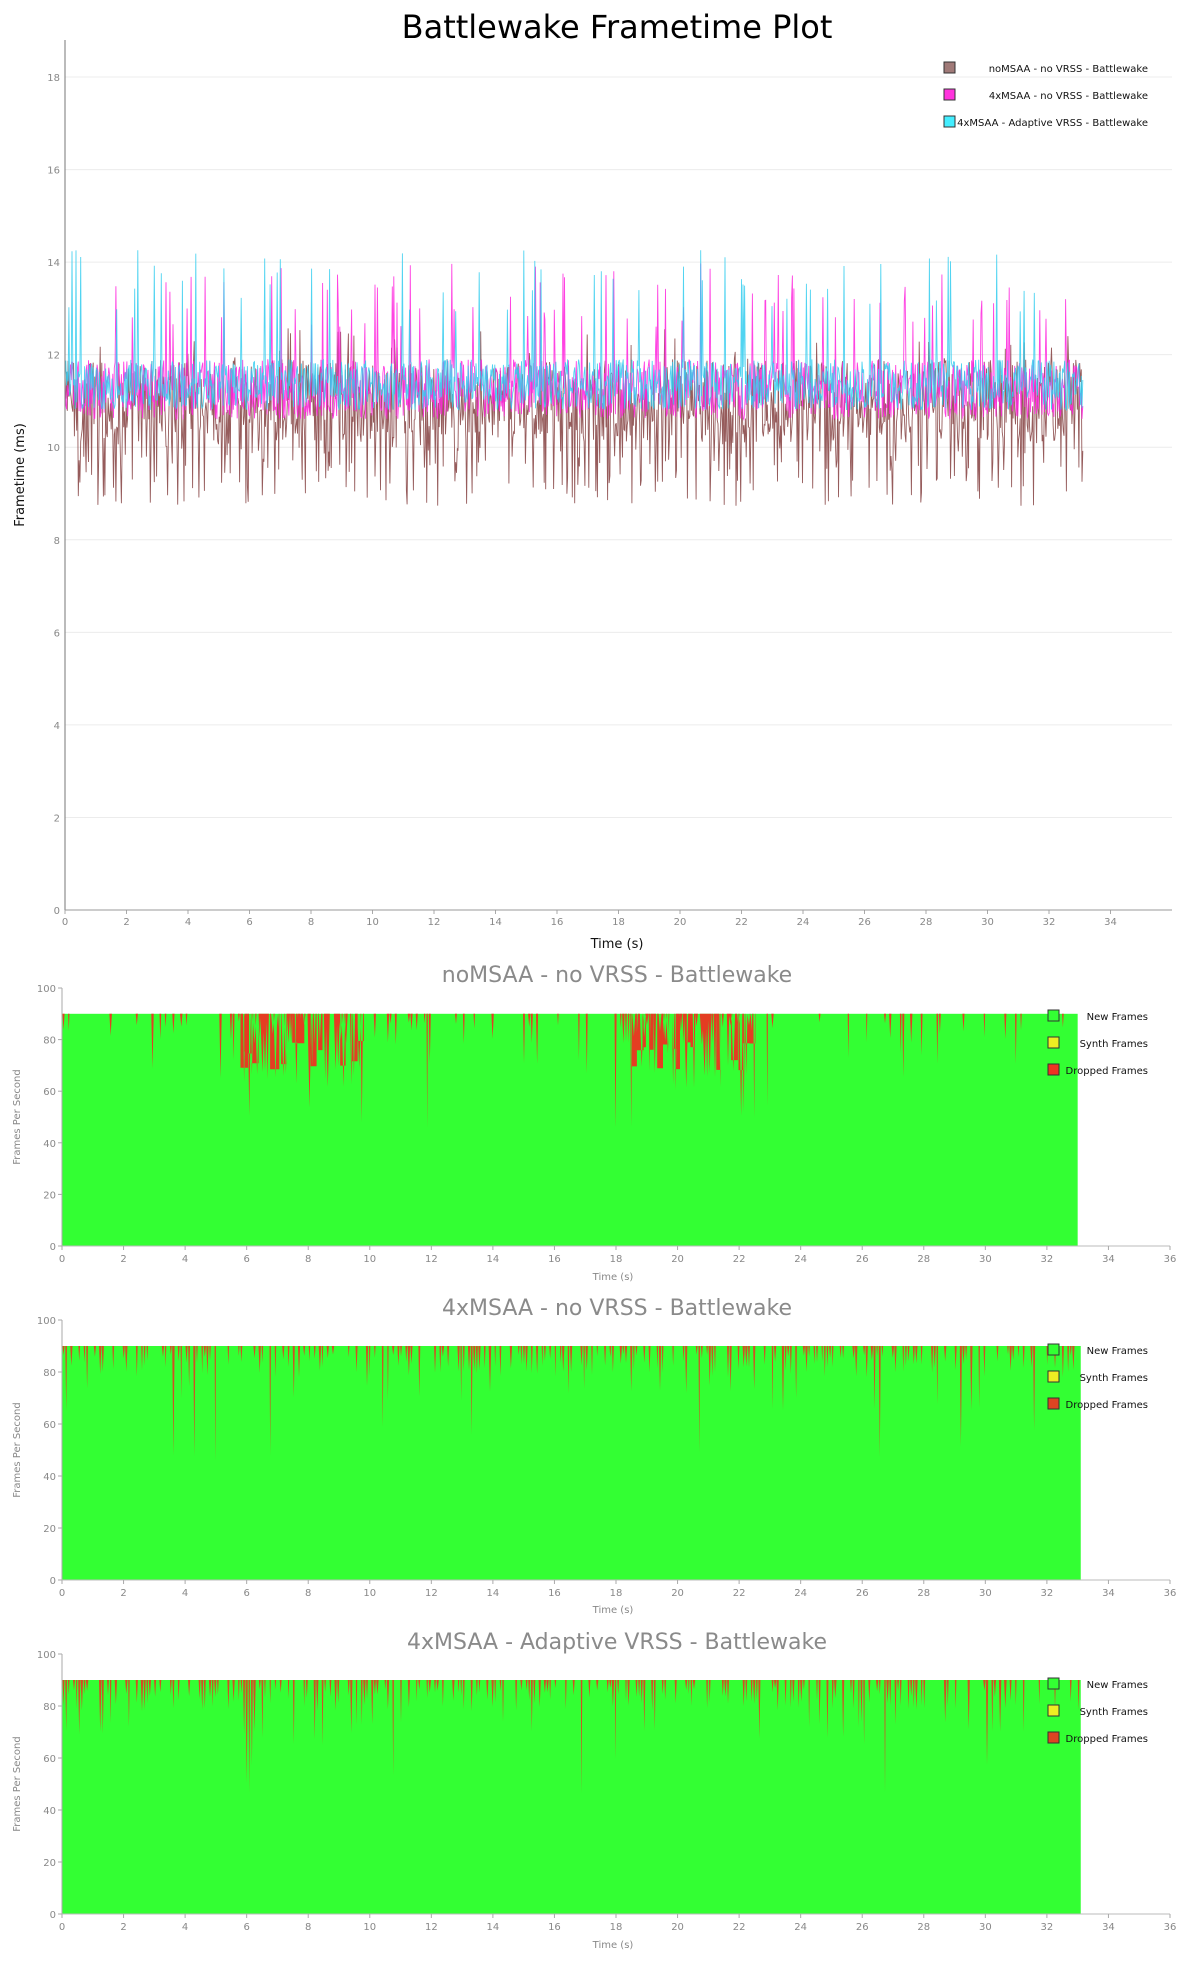 The image size is (1184, 1970). Describe the element at coordinates (617, 944) in the screenshot. I see `x-axis-label: Time (s)` at that location.